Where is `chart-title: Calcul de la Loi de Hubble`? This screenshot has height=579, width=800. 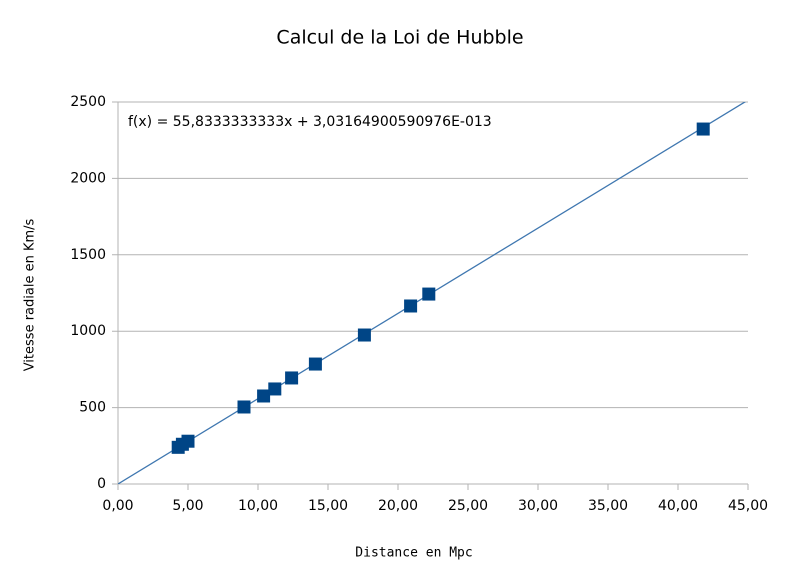 chart-title: Calcul de la Loi de Hubble is located at coordinates (399, 38).